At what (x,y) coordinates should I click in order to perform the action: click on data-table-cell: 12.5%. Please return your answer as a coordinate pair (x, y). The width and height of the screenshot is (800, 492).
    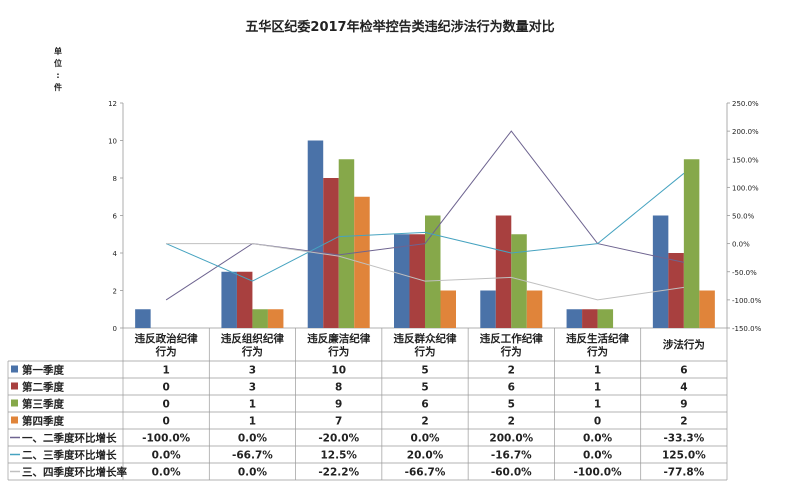
    Looking at the image, I should click on (338, 456).